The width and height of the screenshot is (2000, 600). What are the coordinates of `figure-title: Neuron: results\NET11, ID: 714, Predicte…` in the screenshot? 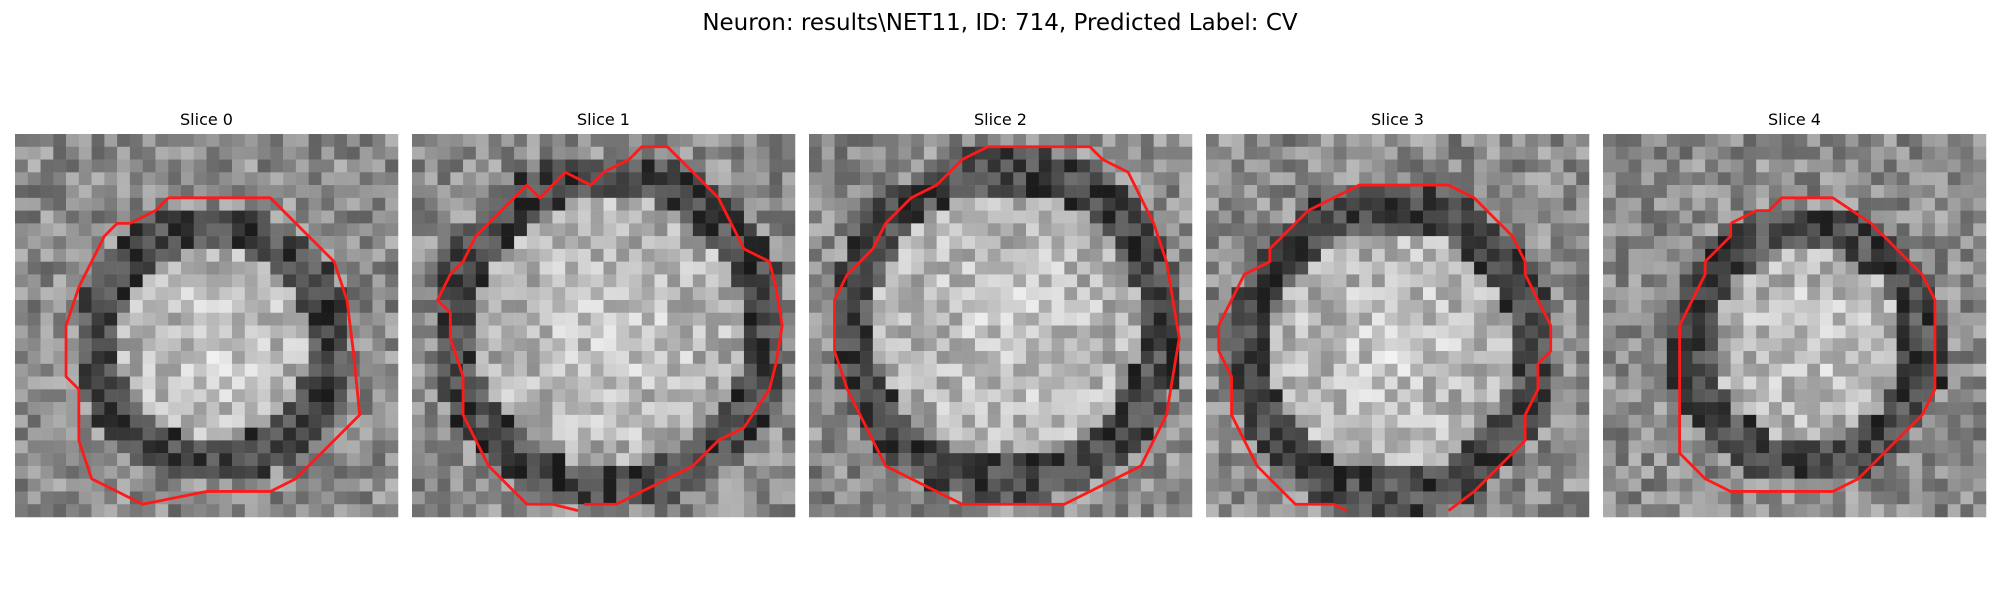 It's located at (1000, 23).